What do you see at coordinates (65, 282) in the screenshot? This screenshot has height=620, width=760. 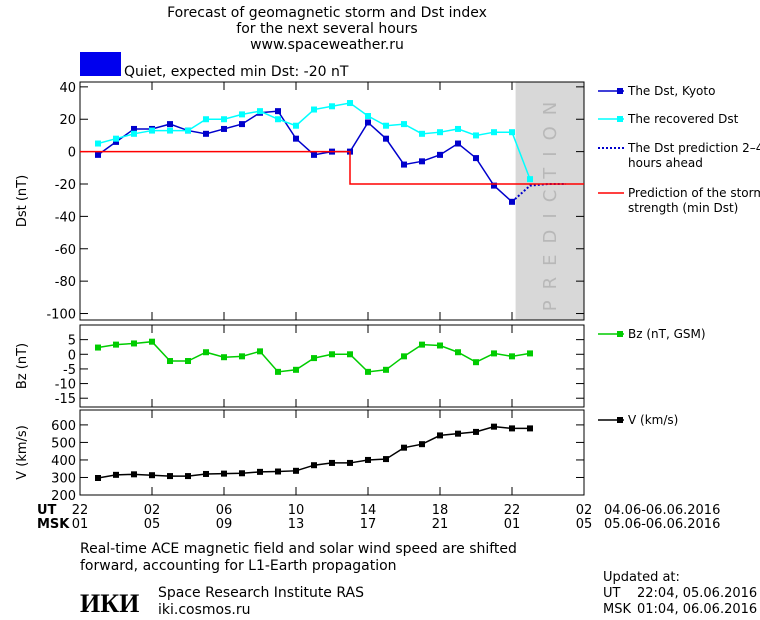 I see `y-tick-label: -80` at bounding box center [65, 282].